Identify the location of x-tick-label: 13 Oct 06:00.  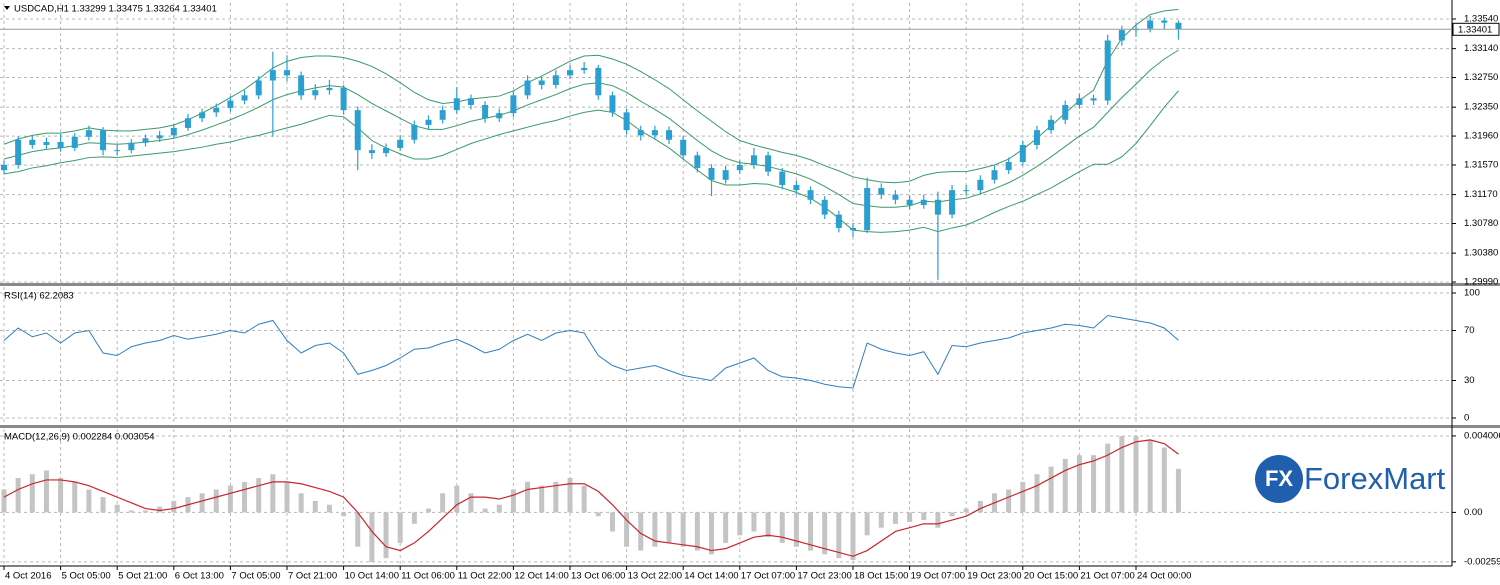
(598, 576).